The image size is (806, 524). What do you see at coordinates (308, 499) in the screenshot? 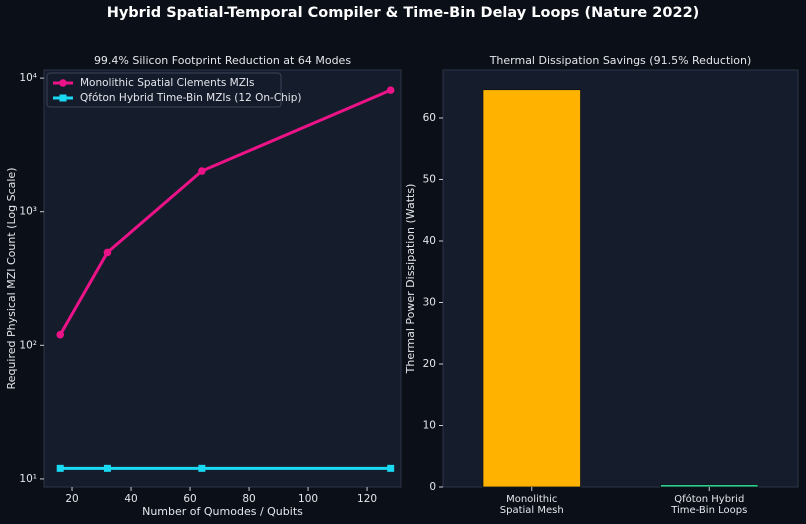
I see `x-tick-label: 100` at bounding box center [308, 499].